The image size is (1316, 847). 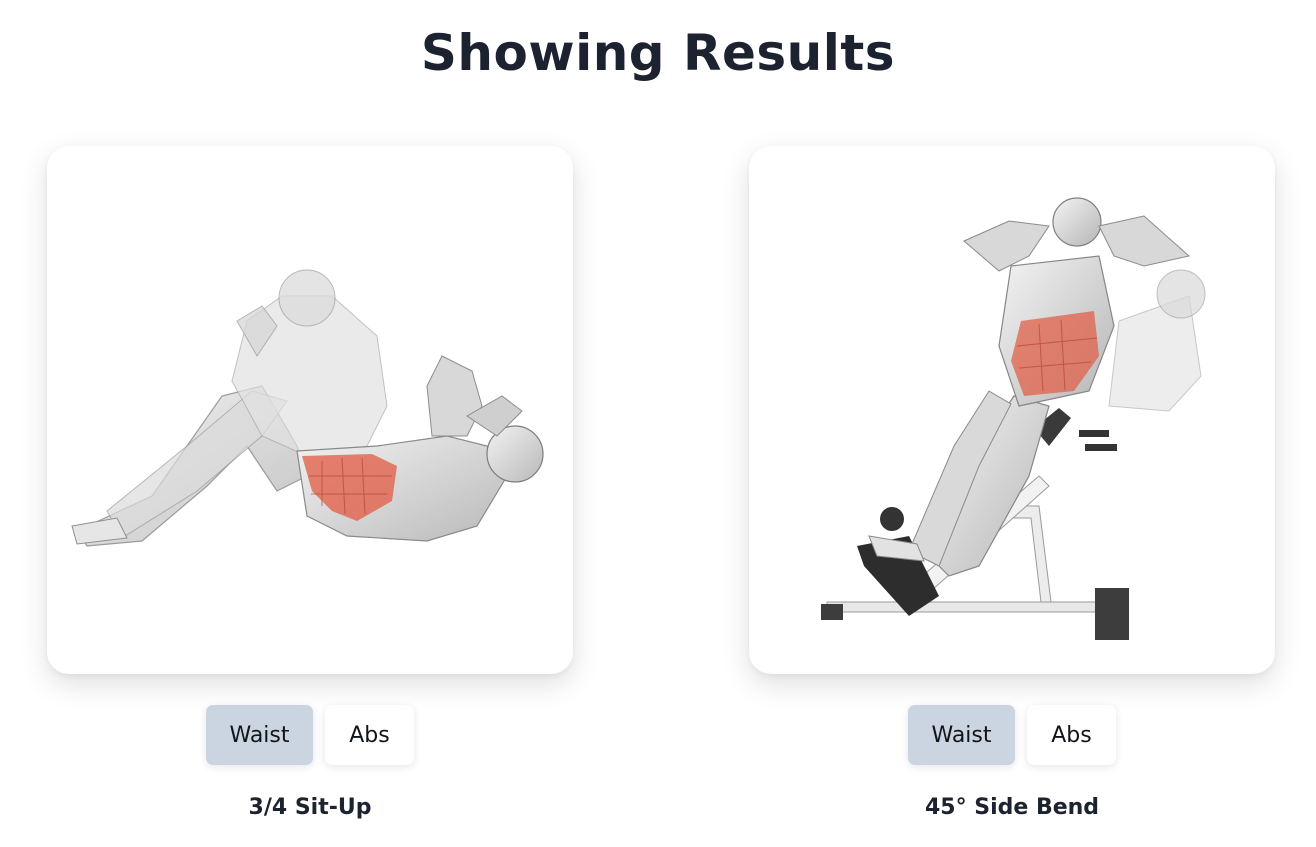 What do you see at coordinates (310, 807) in the screenshot?
I see `exercise-name: 3/4 Sit-Up` at bounding box center [310, 807].